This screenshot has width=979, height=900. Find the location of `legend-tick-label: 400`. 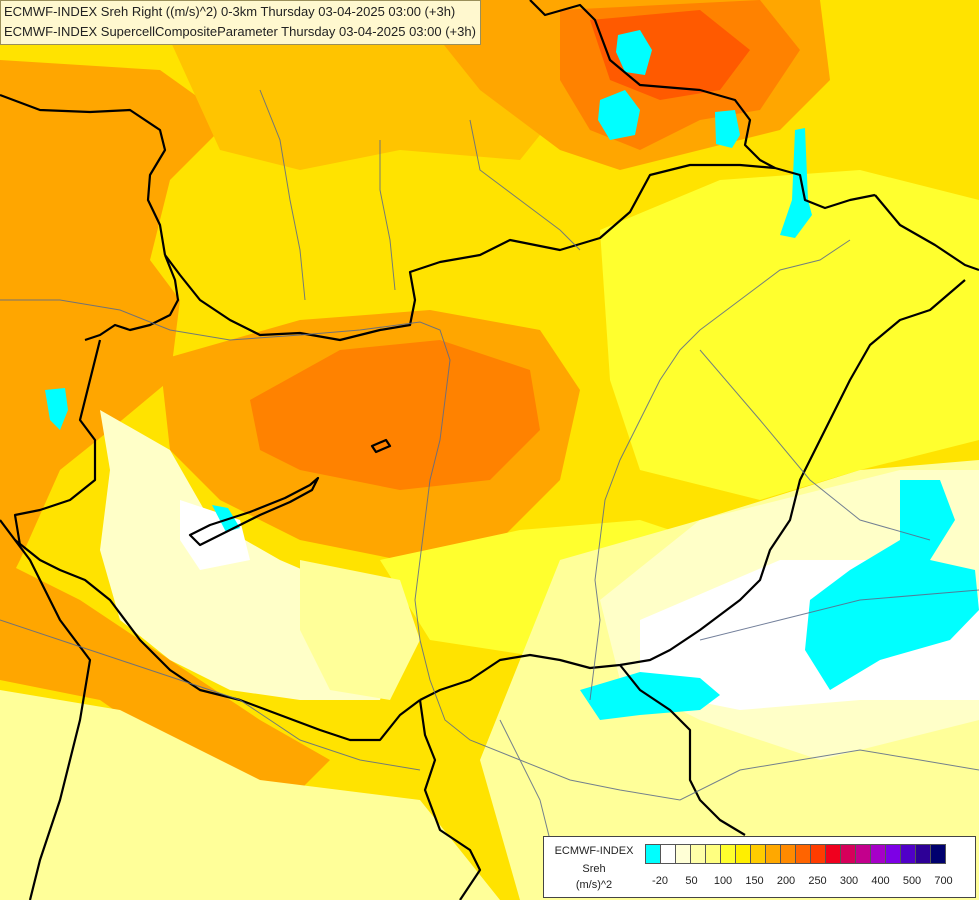

legend-tick-label: 400 is located at coordinates (880, 881).